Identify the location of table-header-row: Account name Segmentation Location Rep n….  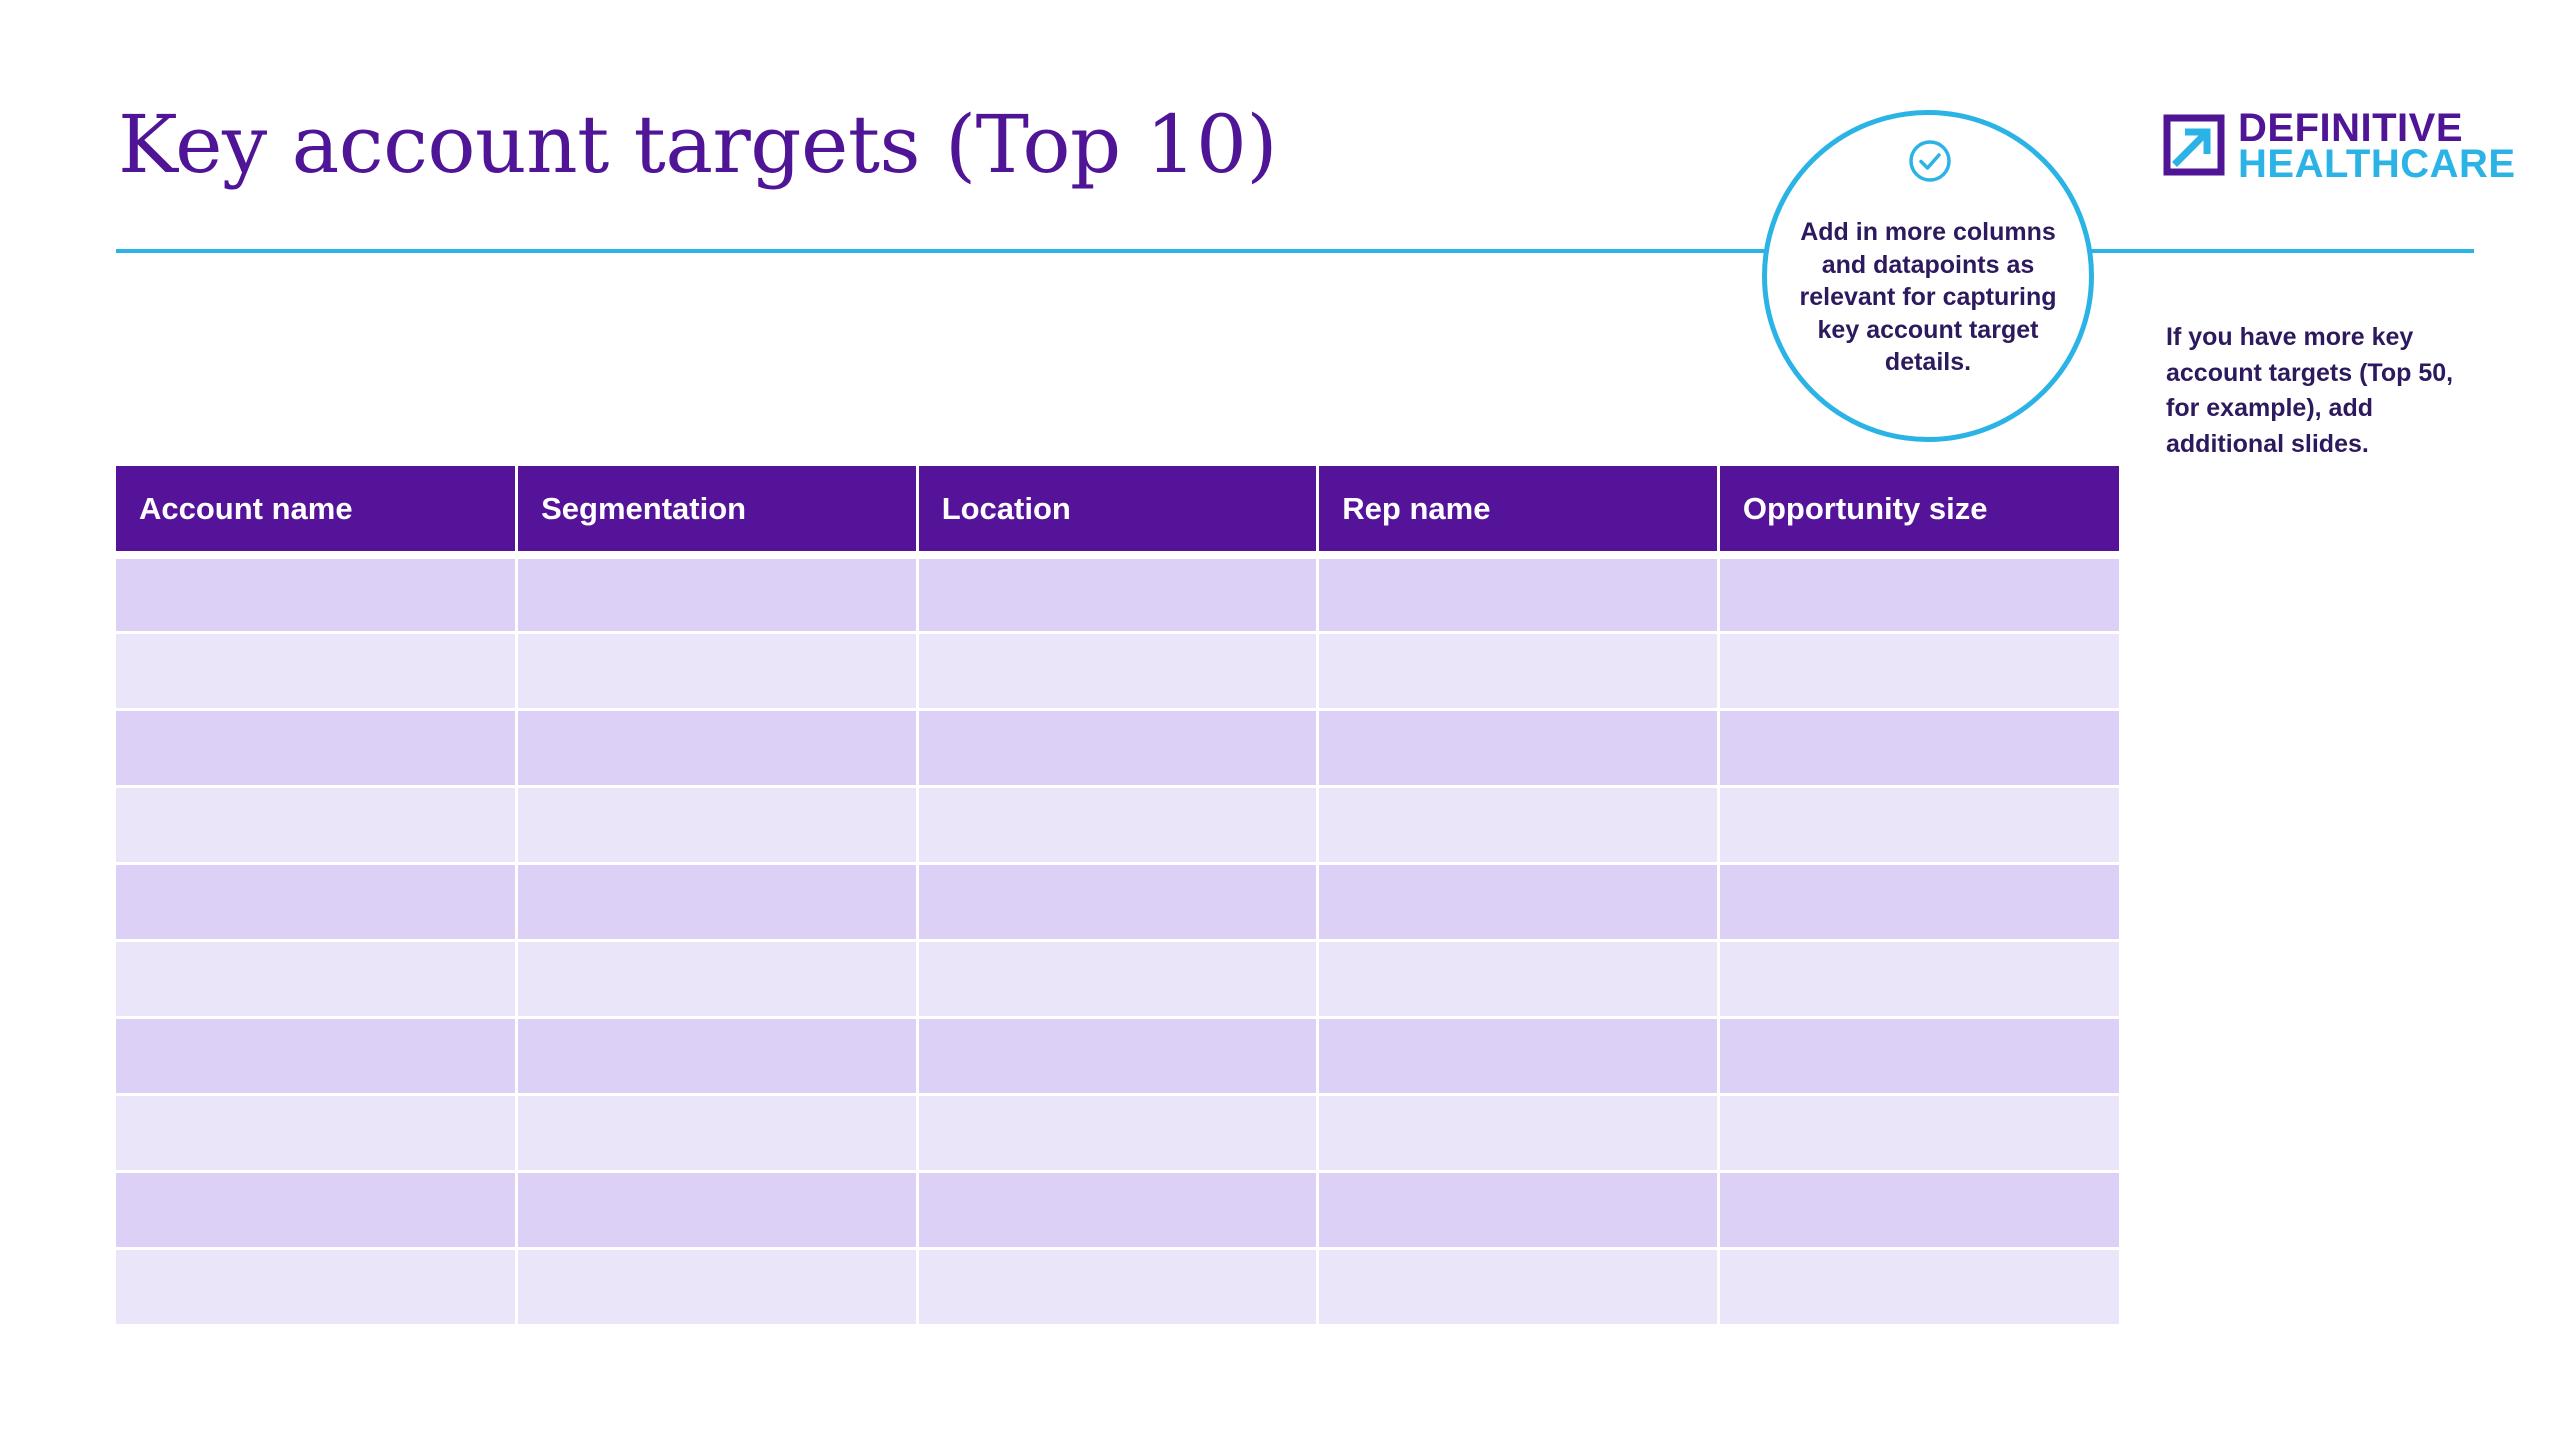
(1117, 512).